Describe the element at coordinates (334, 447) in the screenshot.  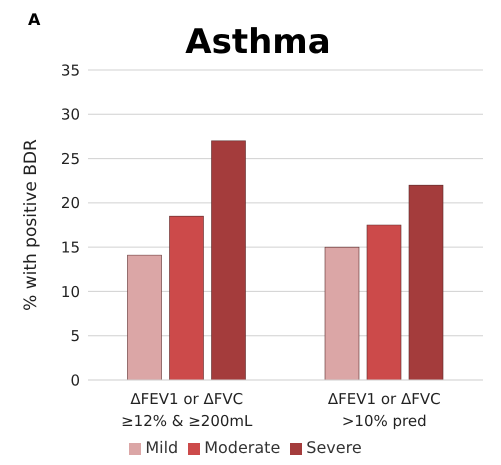
I see `legend-label: Severe` at that location.